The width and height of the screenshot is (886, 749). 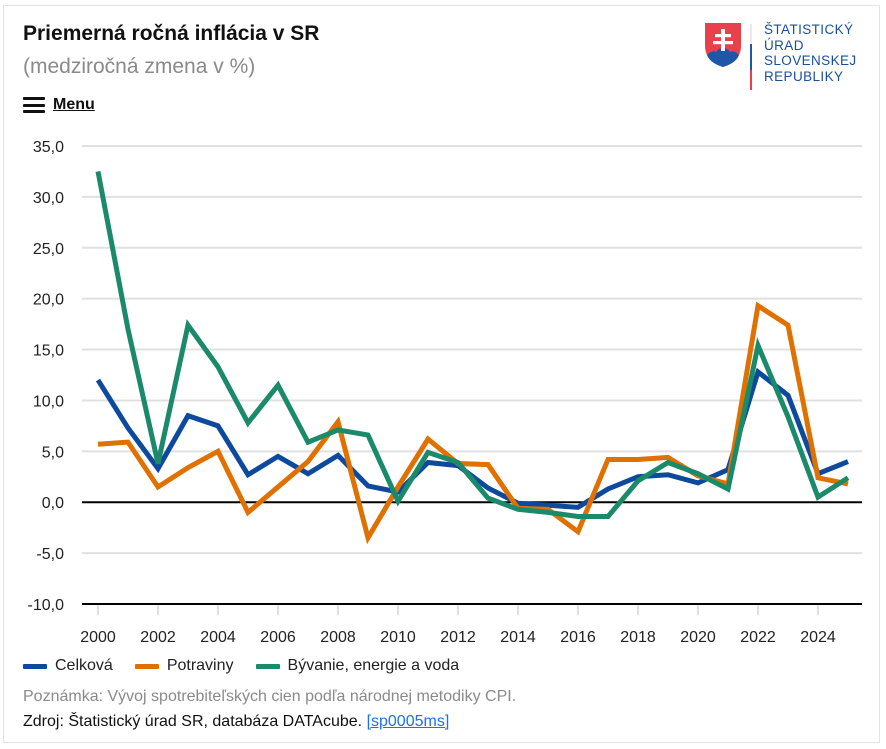 I want to click on menu-button: Menu, so click(x=59, y=105).